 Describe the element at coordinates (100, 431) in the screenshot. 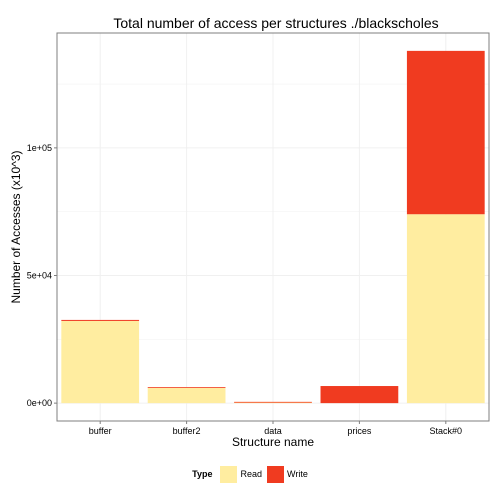

I see `x-tick-label: buffer` at that location.